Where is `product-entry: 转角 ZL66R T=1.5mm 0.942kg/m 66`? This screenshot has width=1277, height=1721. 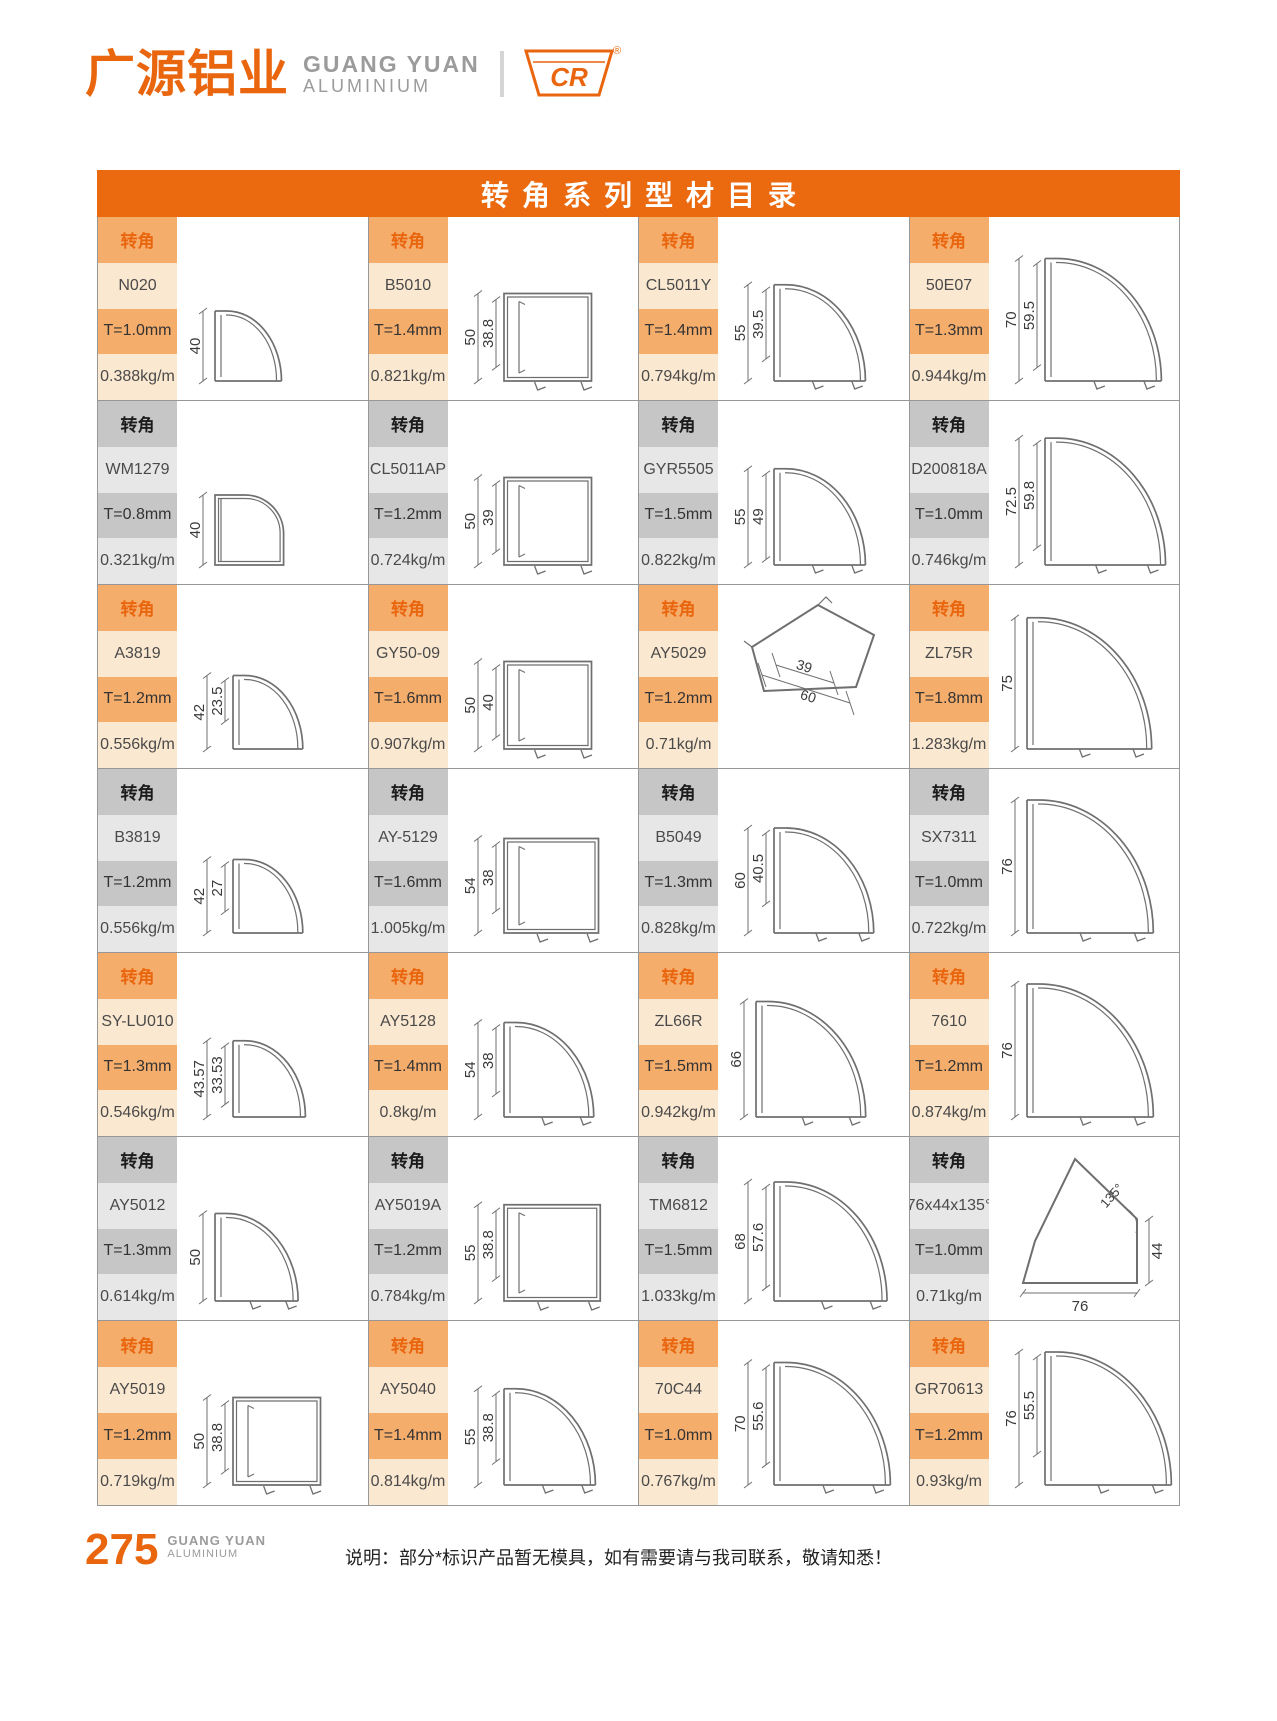
product-entry: 转角 ZL66R T=1.5mm 0.942kg/m 66 is located at coordinates (774, 1044).